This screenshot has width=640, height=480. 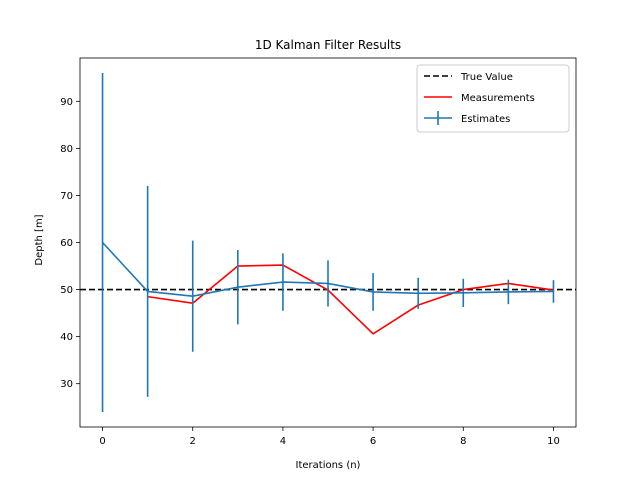 I want to click on legend-estimates-label: Estimates, so click(x=485, y=119).